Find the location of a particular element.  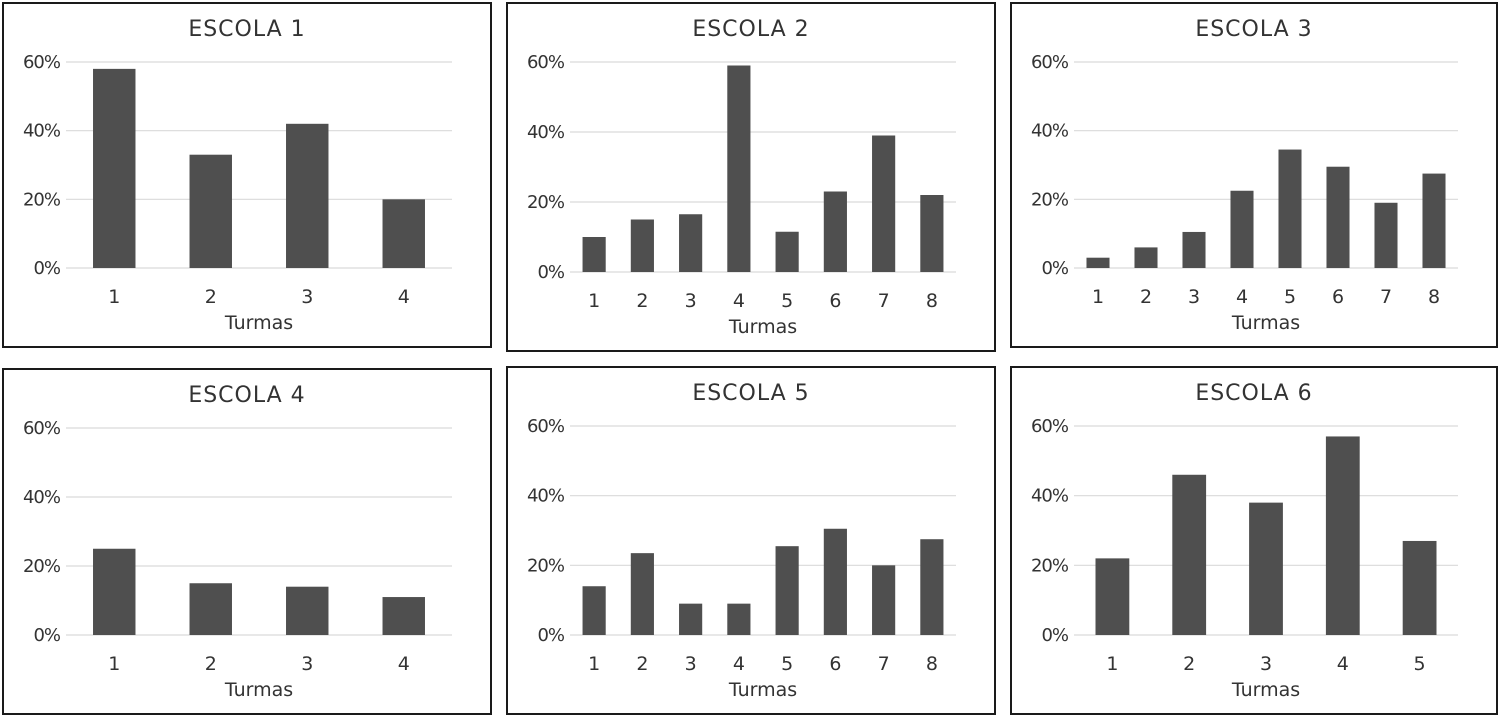

chart-title: ESCOLA 5 is located at coordinates (750, 393).